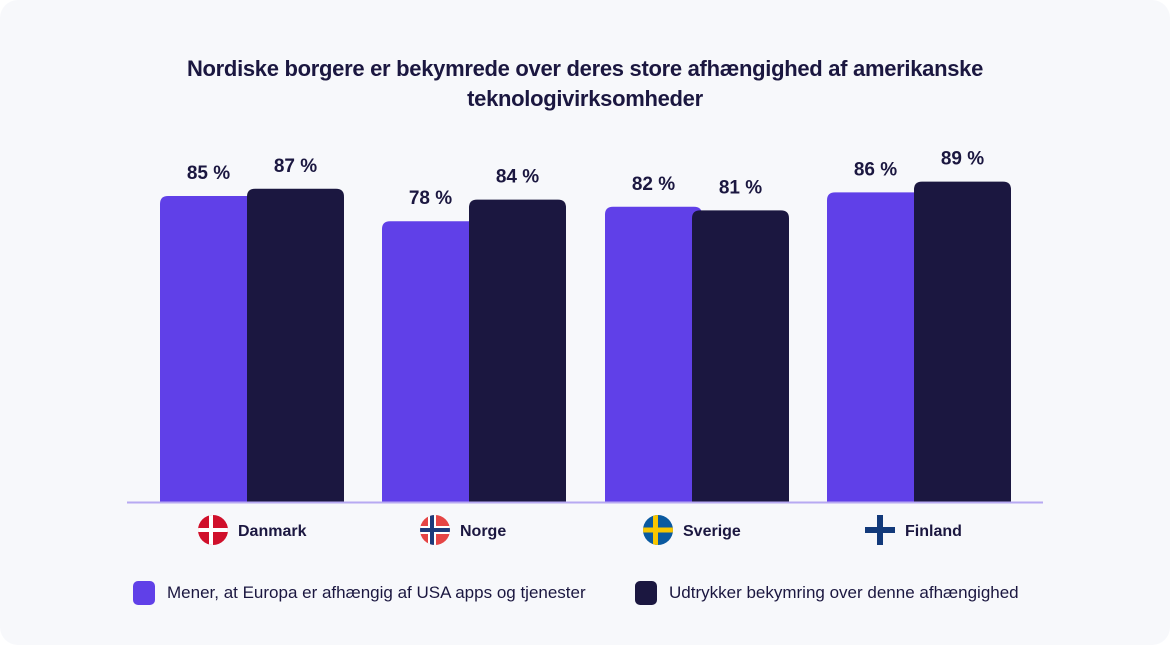  What do you see at coordinates (875, 169) in the screenshot?
I see `data-label: 86 %` at bounding box center [875, 169].